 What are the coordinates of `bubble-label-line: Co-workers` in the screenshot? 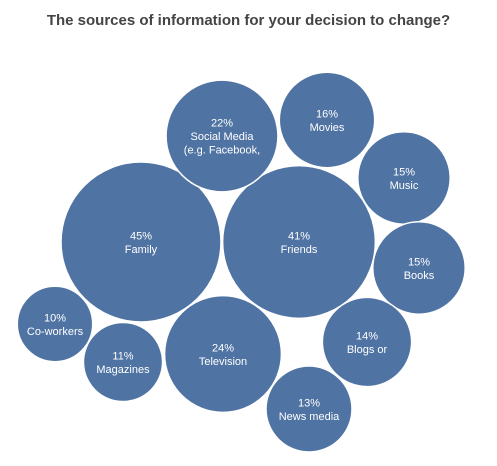 It's located at (55, 332).